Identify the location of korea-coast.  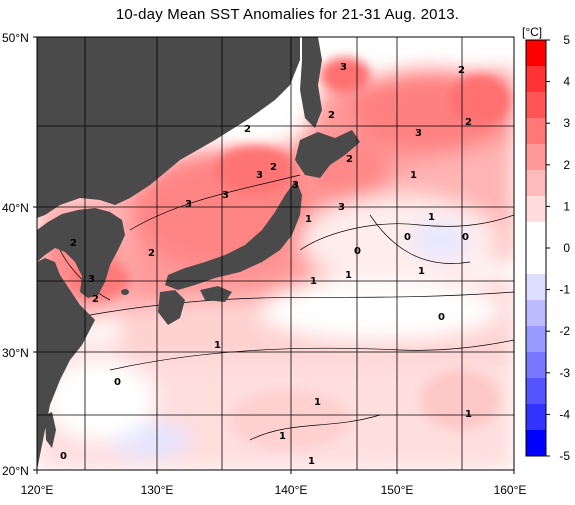
(81, 253).